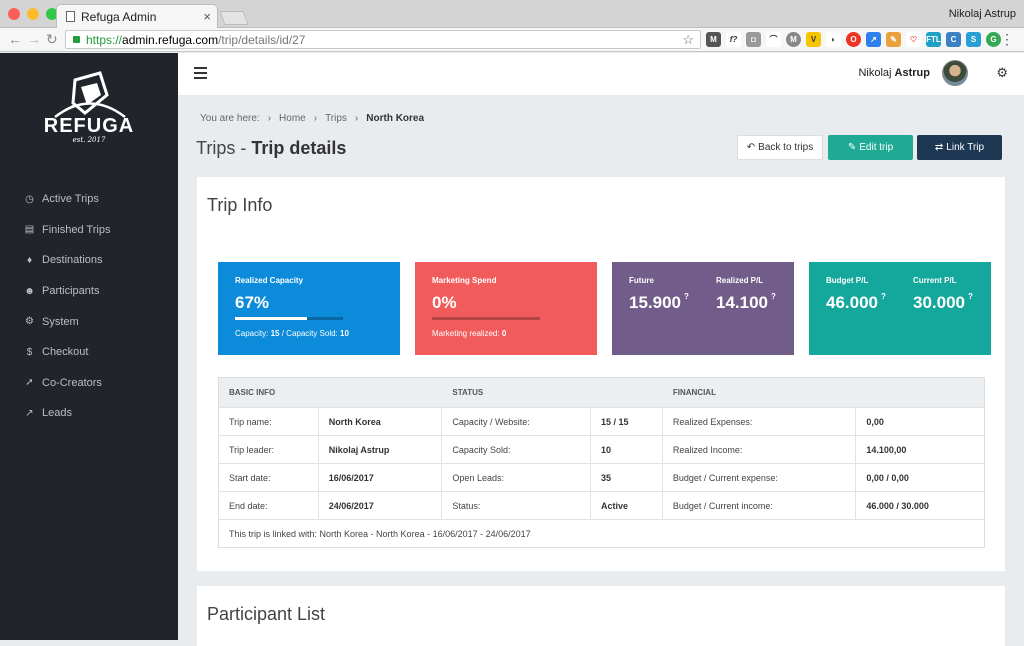 This screenshot has height=646, width=1024. I want to click on lock-icon, so click(76, 39).